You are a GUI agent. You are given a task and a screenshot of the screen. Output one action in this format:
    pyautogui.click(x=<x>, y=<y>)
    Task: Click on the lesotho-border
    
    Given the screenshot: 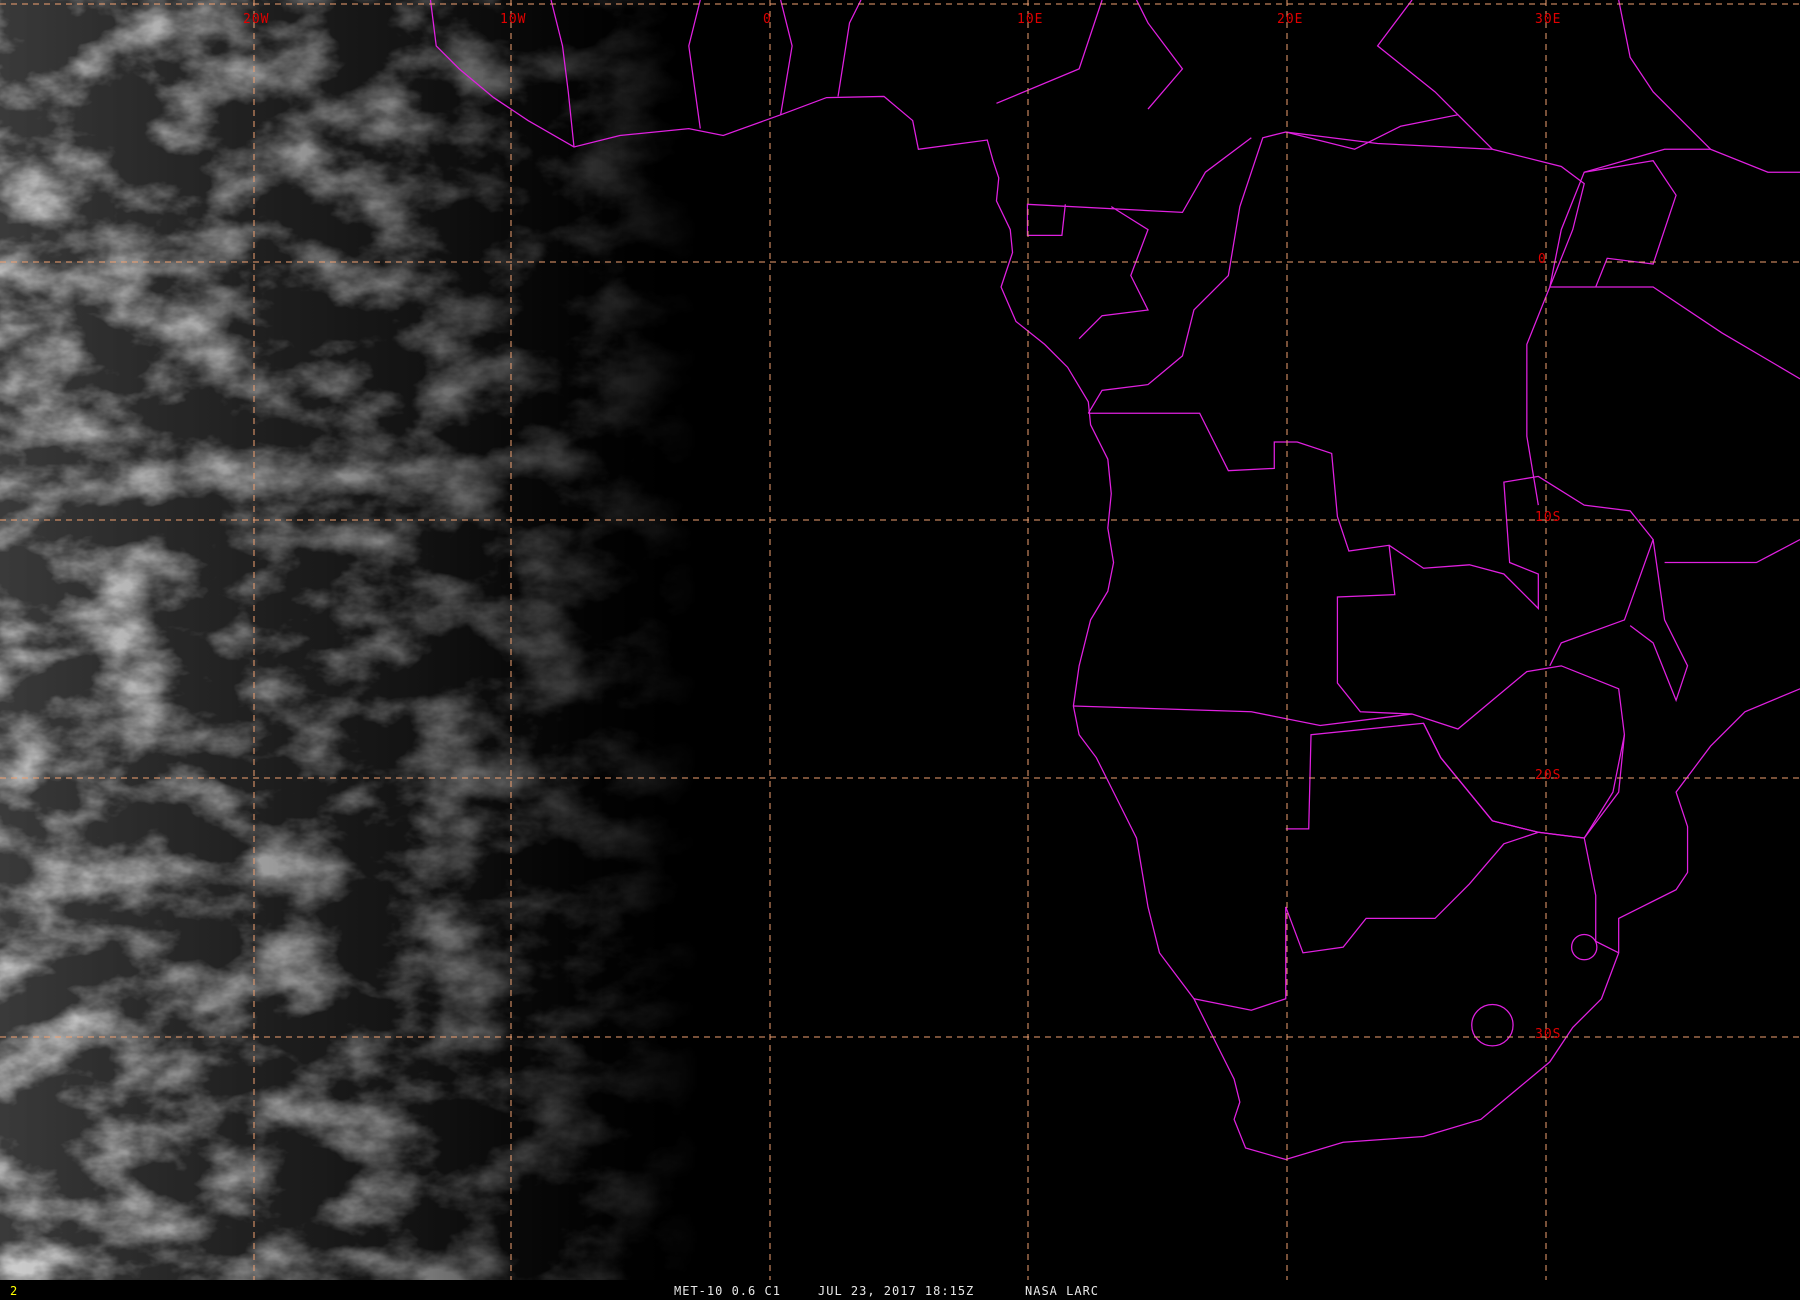 What is the action you would take?
    pyautogui.click(x=1492, y=1025)
    